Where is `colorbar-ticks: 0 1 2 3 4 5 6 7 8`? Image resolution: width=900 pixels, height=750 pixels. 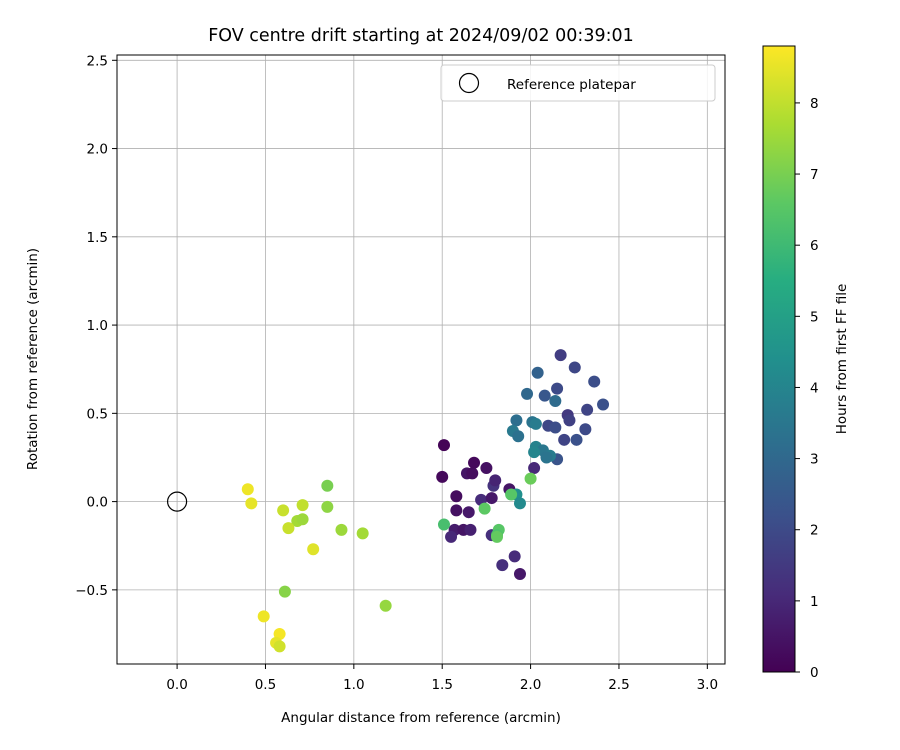 colorbar-ticks: 0 1 2 3 4 5 6 7 8 is located at coordinates (807, 388).